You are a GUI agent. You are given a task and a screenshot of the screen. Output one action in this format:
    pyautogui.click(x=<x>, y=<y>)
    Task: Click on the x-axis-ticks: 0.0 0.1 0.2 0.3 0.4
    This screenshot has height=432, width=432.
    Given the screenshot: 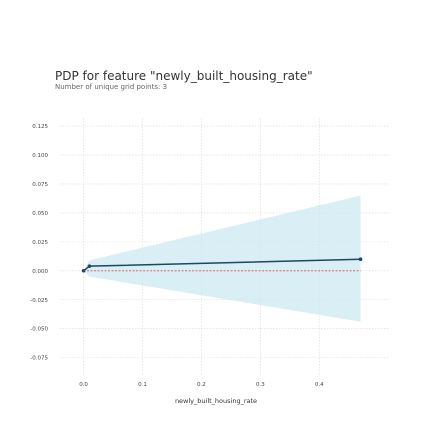 What is the action you would take?
    pyautogui.click(x=201, y=385)
    